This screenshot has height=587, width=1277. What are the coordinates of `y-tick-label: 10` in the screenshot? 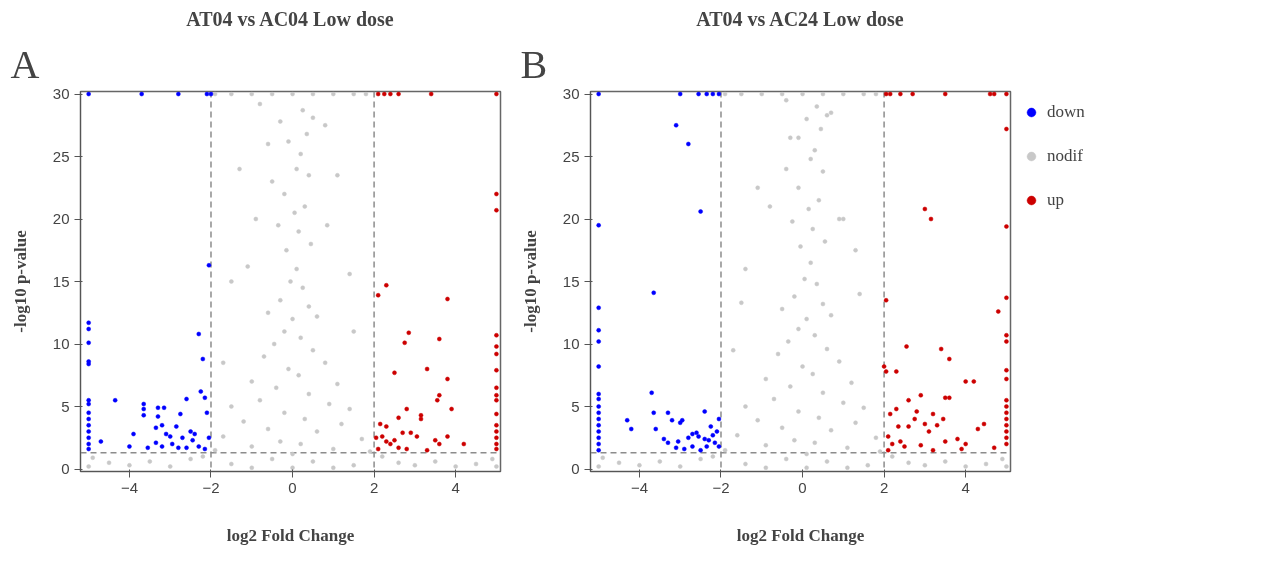 It's located at (61, 343).